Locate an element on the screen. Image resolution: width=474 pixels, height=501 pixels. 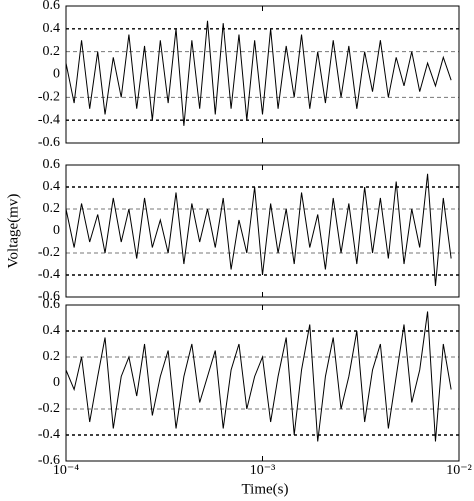
x-tick-label: 10⁻⁴ is located at coordinates (66, 470).